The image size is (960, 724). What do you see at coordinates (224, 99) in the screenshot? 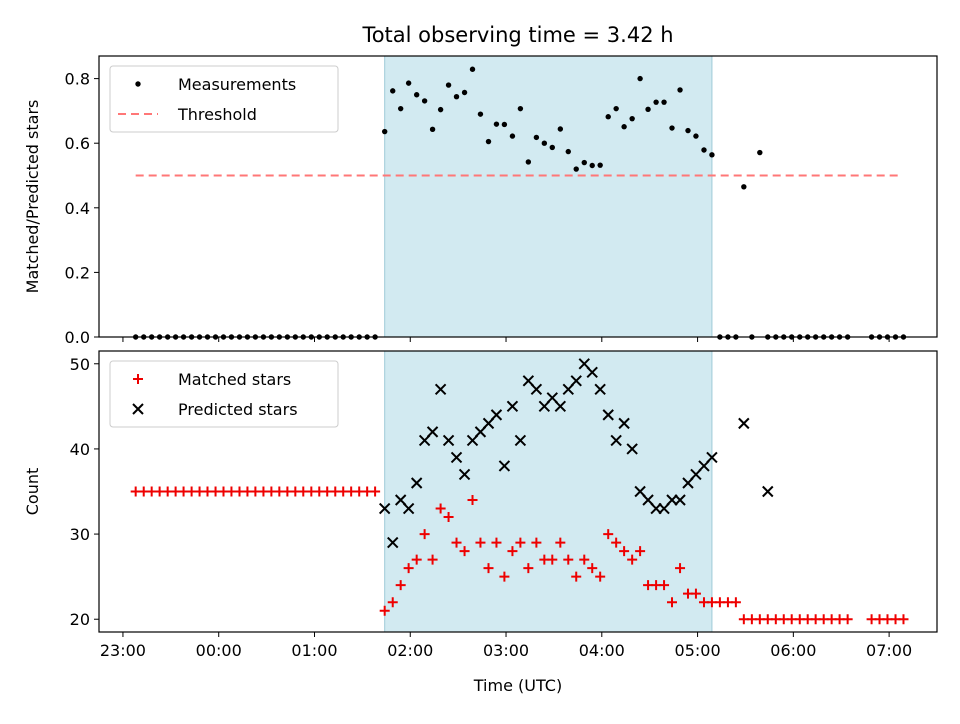
I see `panel-1-legend-box` at bounding box center [224, 99].